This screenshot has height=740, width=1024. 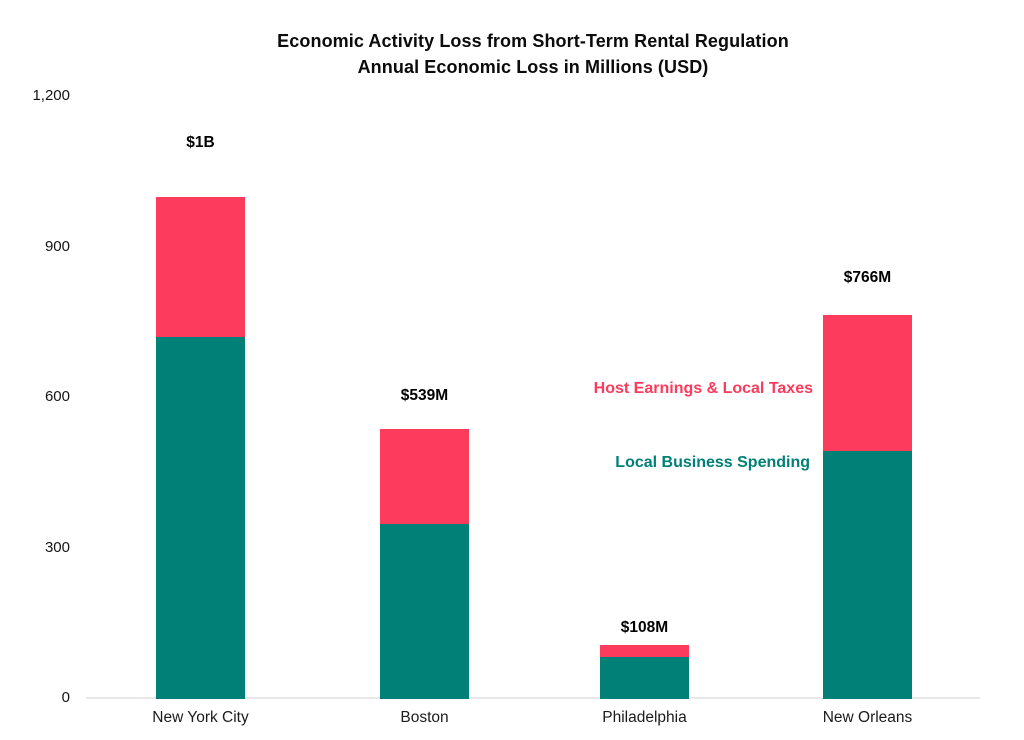 What do you see at coordinates (867, 717) in the screenshot?
I see `x-axis-label-new-orleans: New Orleans` at bounding box center [867, 717].